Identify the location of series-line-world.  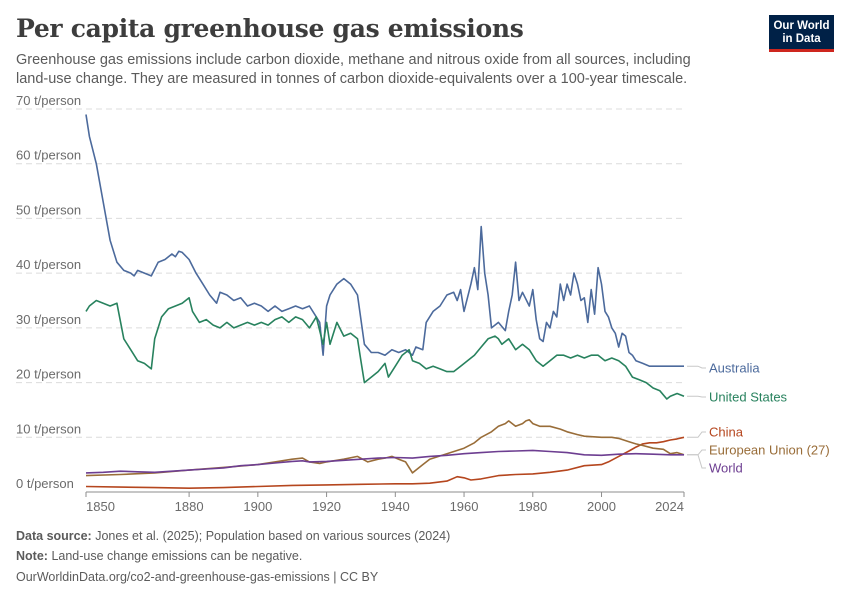
(384, 461).